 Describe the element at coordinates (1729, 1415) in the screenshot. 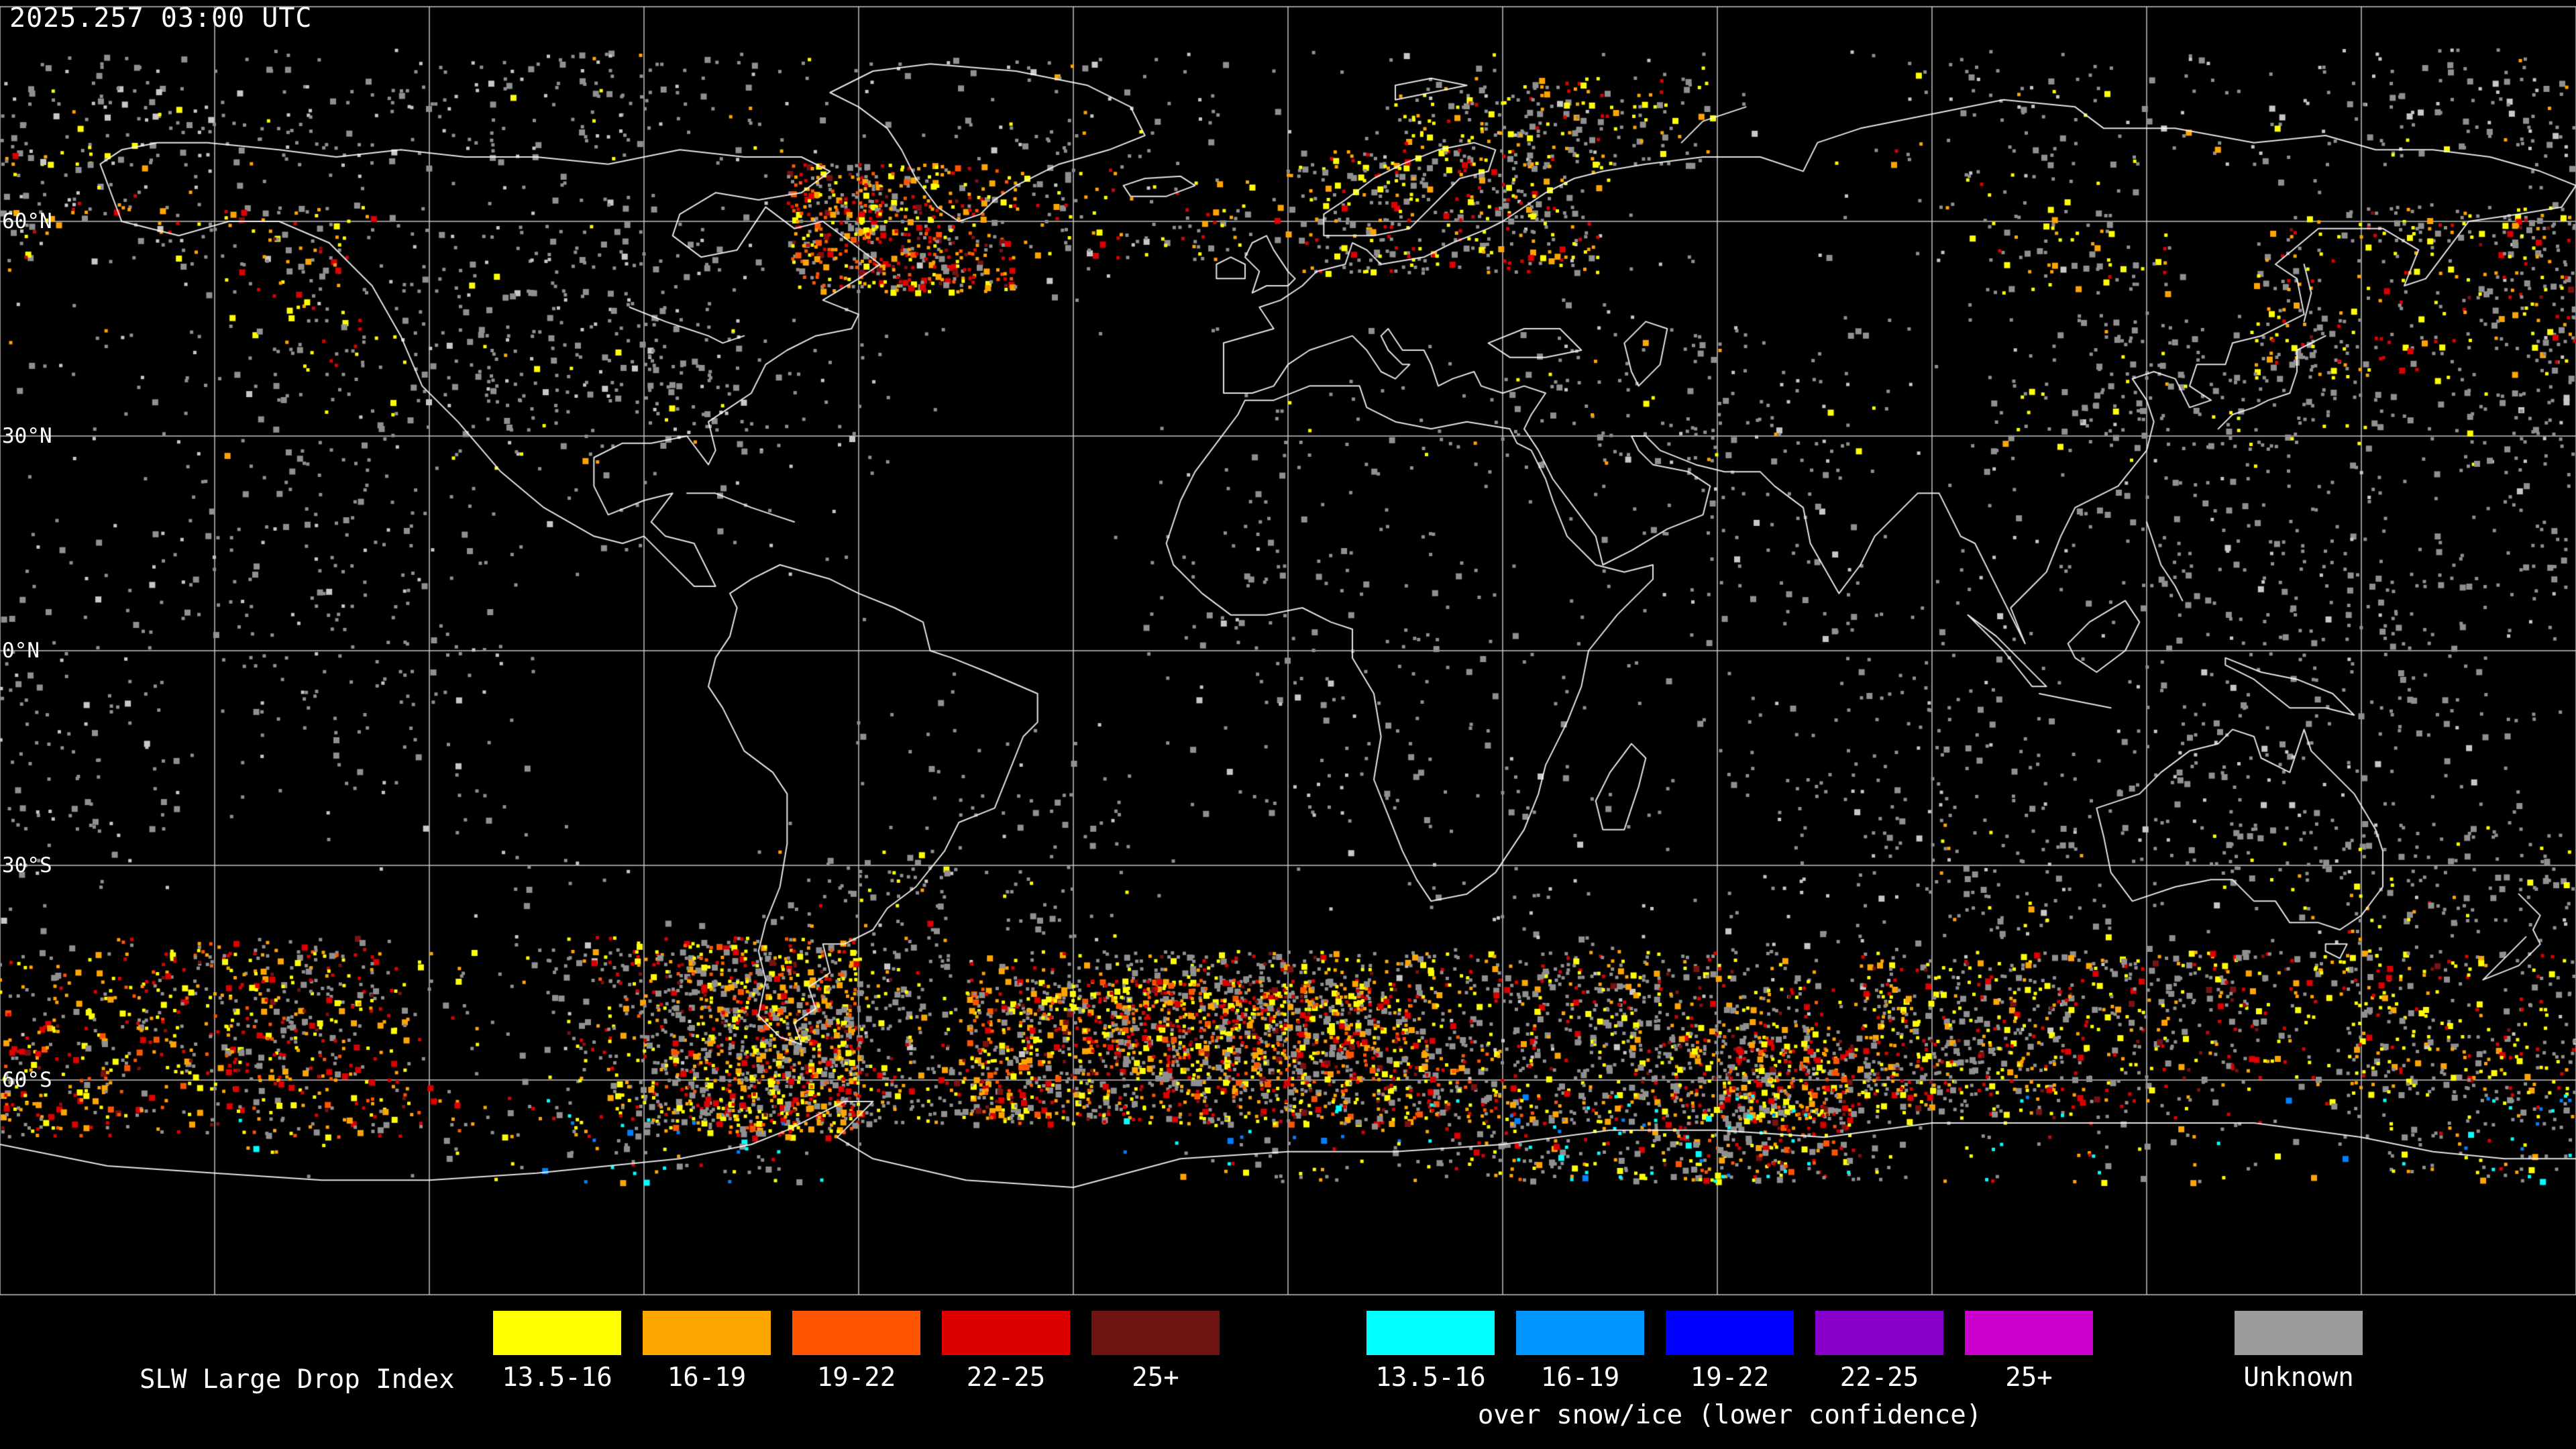

I see `legend-snow-ice-subtitle: over snow/ice (lower confidence)` at that location.